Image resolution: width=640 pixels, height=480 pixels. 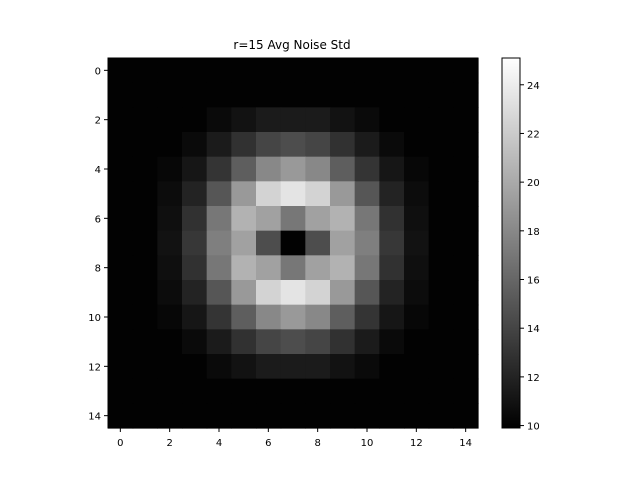 I want to click on y-tick-label: 10, so click(x=94, y=318).